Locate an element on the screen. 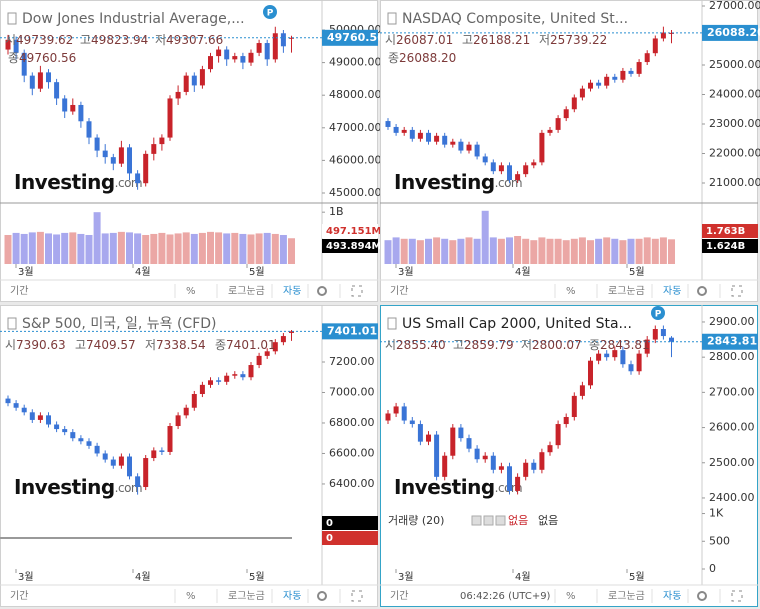  quote: 시2855.40 is located at coordinates (415, 345).